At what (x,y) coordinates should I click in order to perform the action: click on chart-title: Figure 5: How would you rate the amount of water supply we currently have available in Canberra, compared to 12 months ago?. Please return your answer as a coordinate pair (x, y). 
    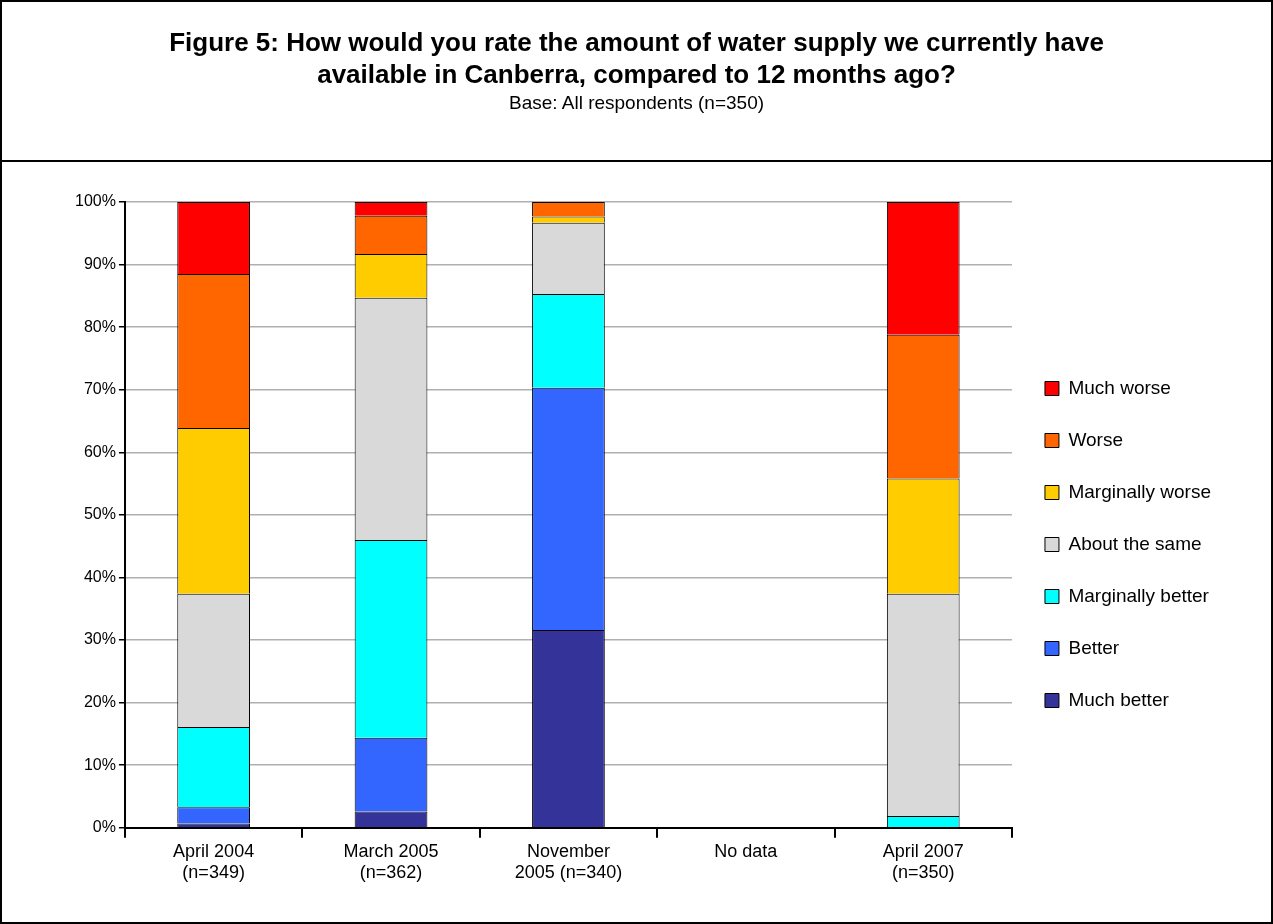
    Looking at the image, I should click on (636, 58).